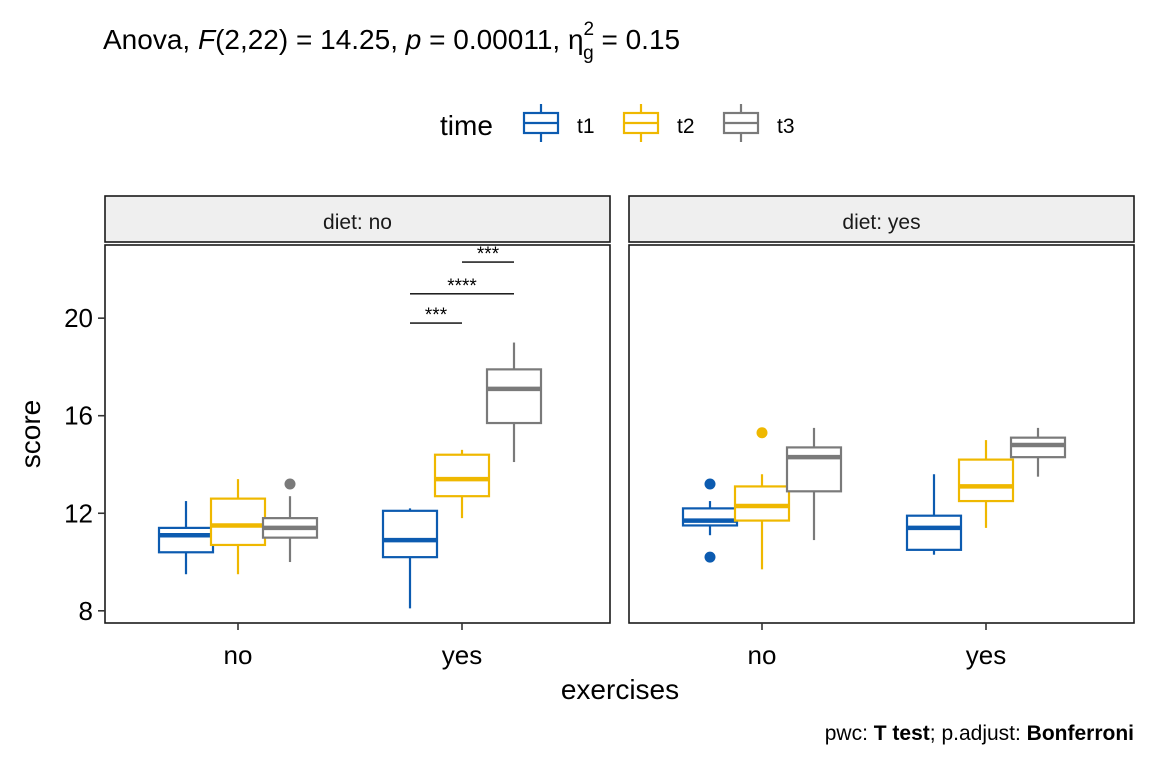  I want to click on y-tick-label: 16, so click(78, 416).